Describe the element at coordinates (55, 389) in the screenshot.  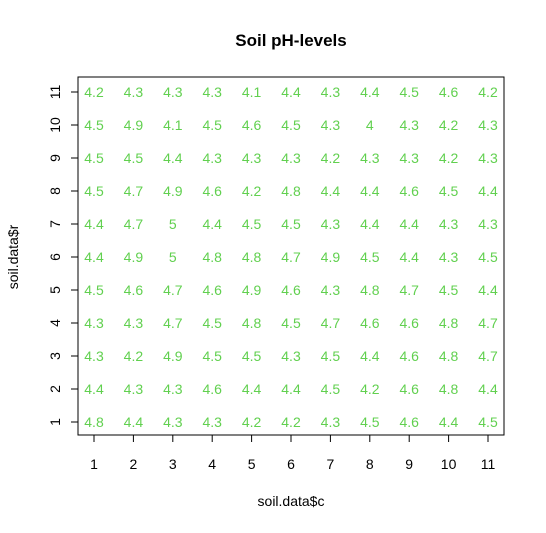
I see `y-tick-label: 2` at that location.